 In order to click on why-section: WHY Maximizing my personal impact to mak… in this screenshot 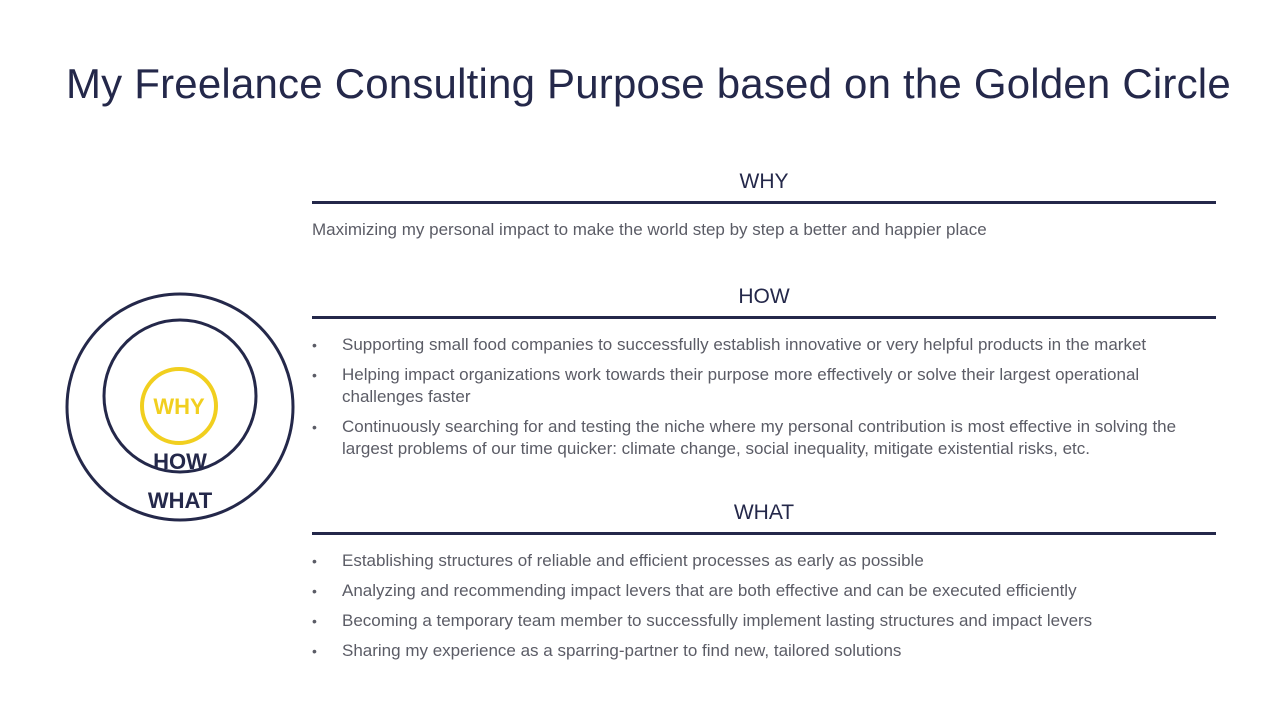, I will do `click(764, 205)`.